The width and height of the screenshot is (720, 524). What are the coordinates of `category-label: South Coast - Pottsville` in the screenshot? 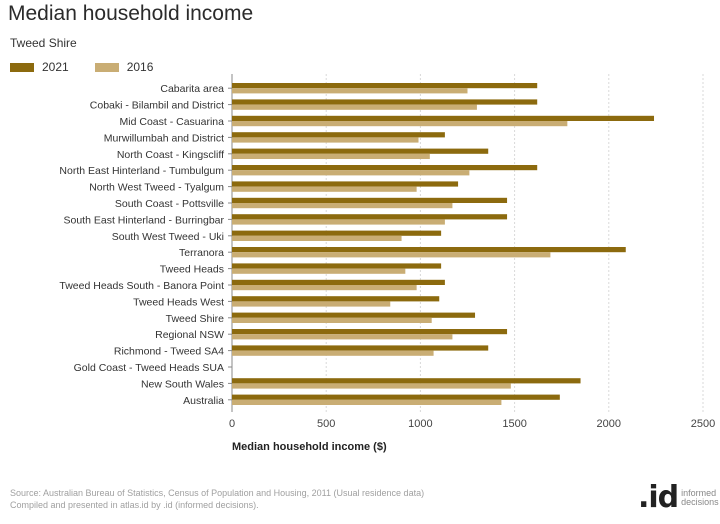 It's located at (169, 204).